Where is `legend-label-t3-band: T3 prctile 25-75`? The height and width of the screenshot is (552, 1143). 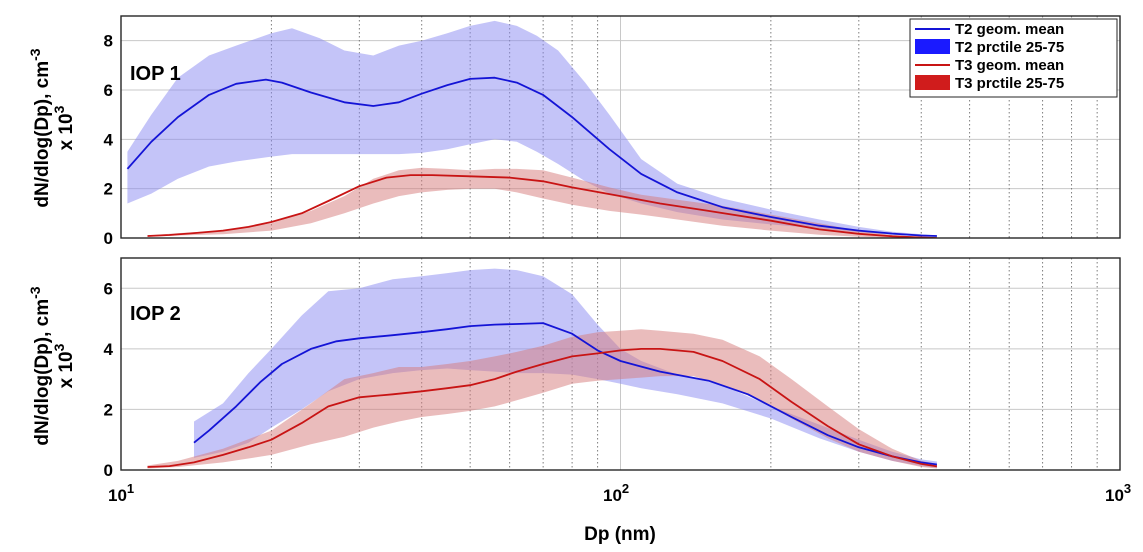 legend-label-t3-band: T3 prctile 25-75 is located at coordinates (1009, 83).